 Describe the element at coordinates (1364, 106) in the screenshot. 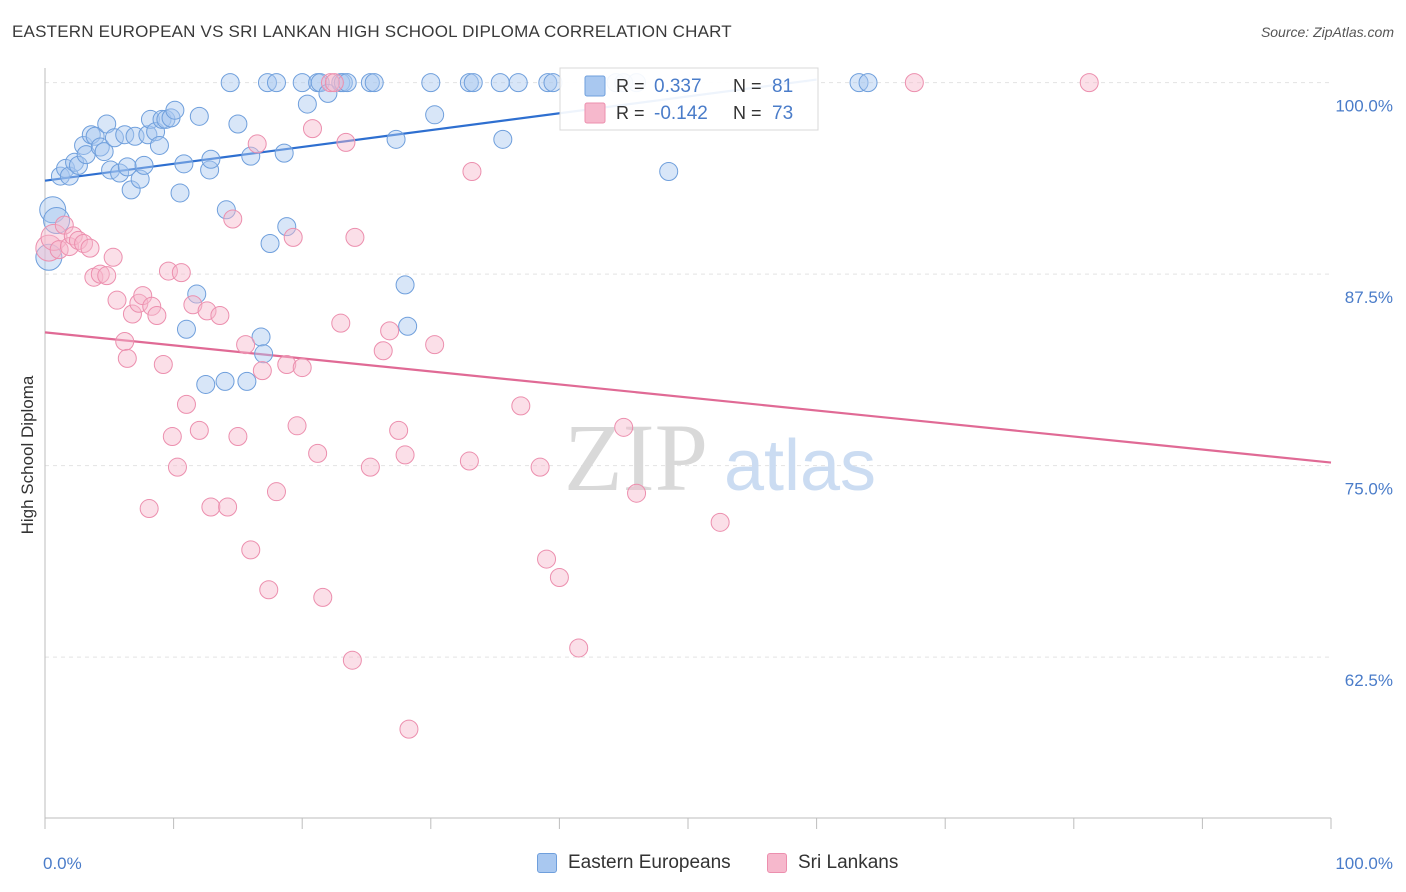

I see `y-tick-label: 100.0%` at that location.